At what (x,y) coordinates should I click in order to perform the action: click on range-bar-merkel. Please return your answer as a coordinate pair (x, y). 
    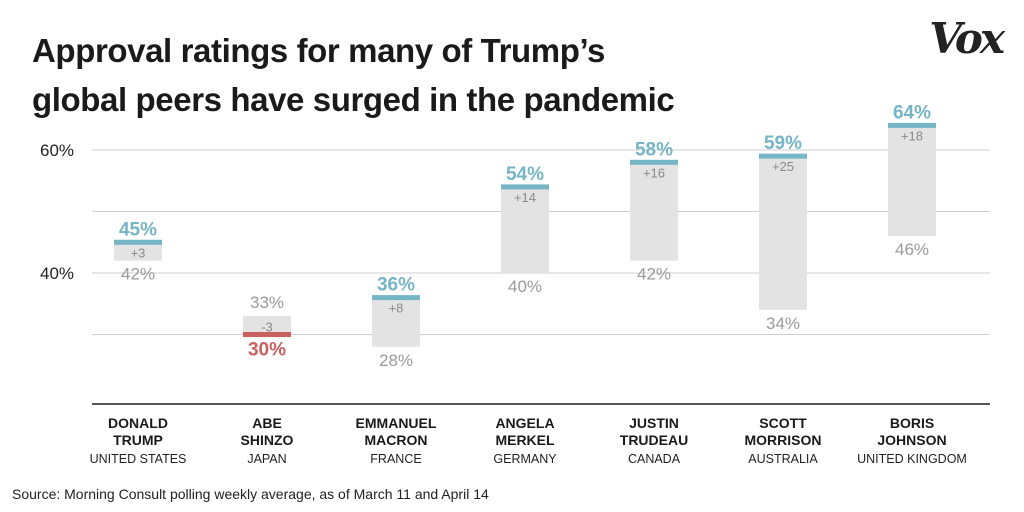
    Looking at the image, I should click on (525, 229).